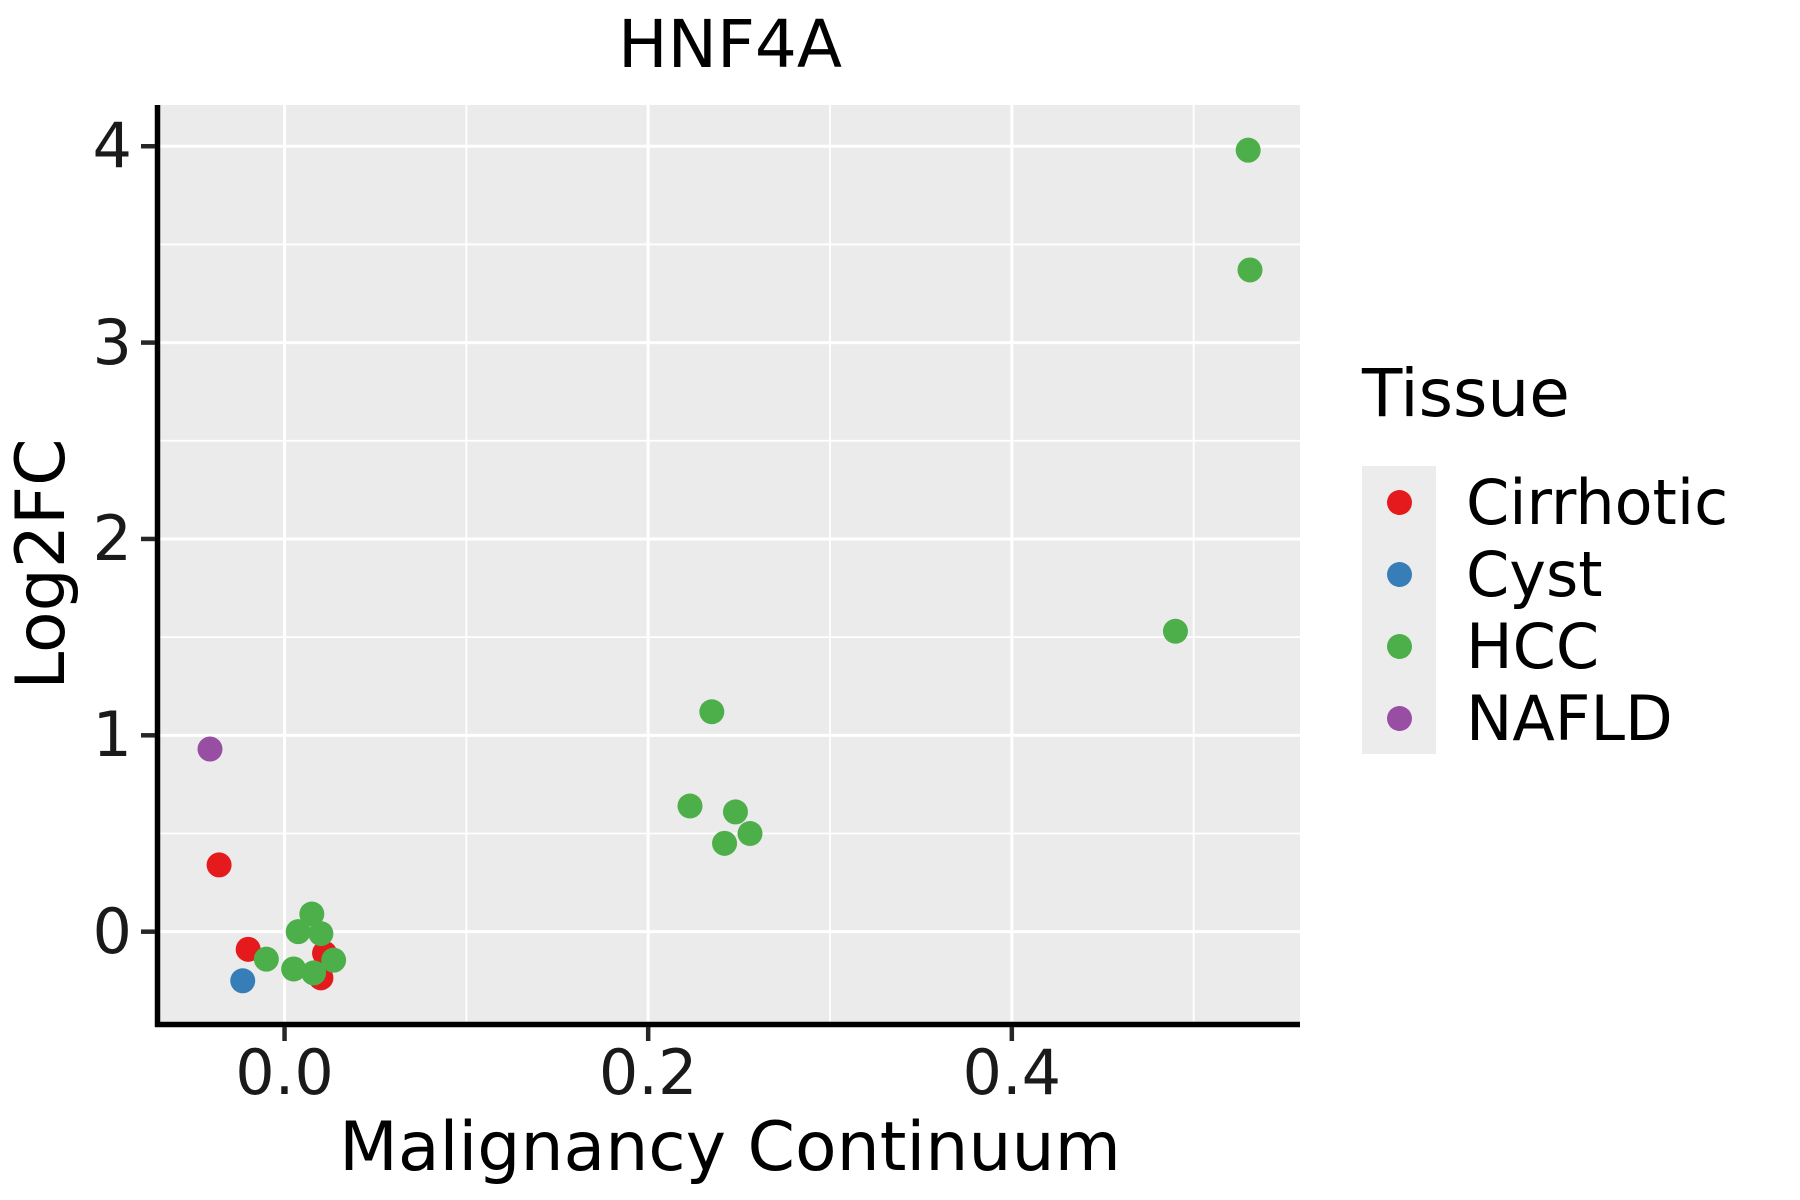 Image resolution: width=1800 pixels, height=1200 pixels. I want to click on x-axis-label: Malignancy Continuum, so click(730, 1147).